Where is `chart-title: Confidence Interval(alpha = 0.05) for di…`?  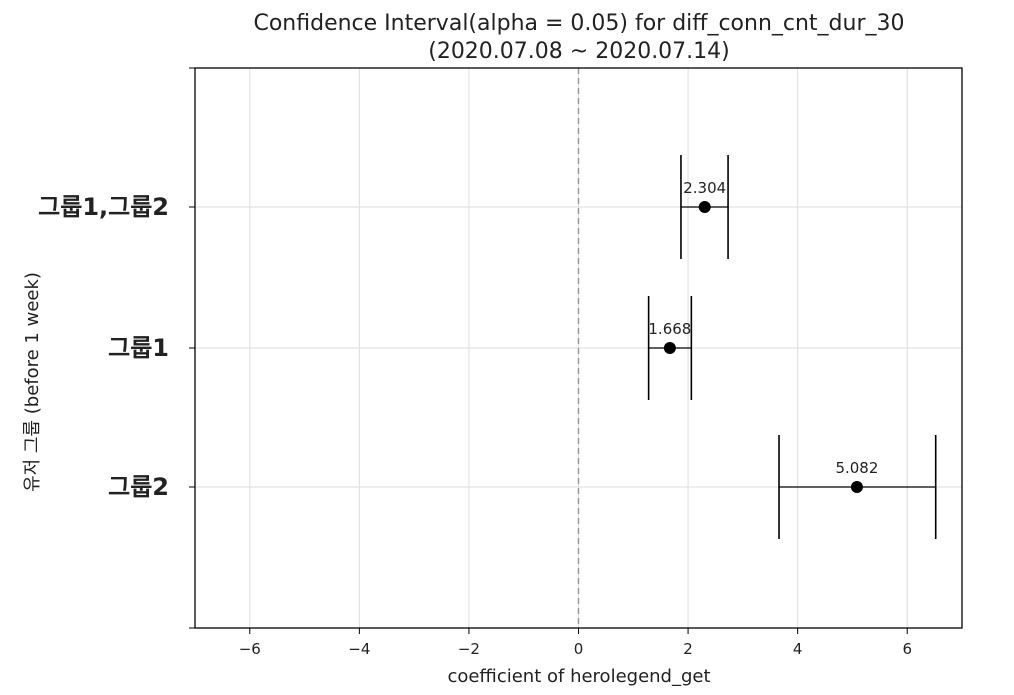 chart-title: Confidence Interval(alpha = 0.05) for di… is located at coordinates (578, 23).